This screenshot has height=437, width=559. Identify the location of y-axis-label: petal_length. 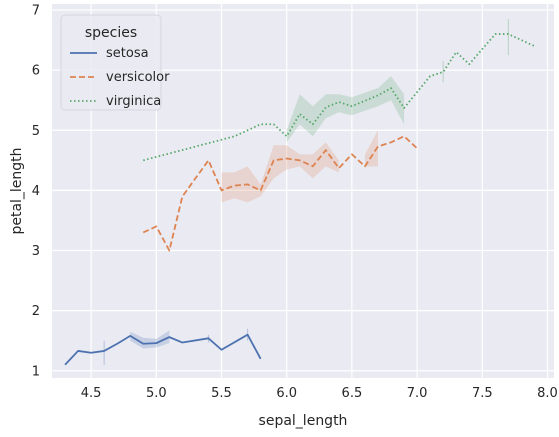
(17, 190).